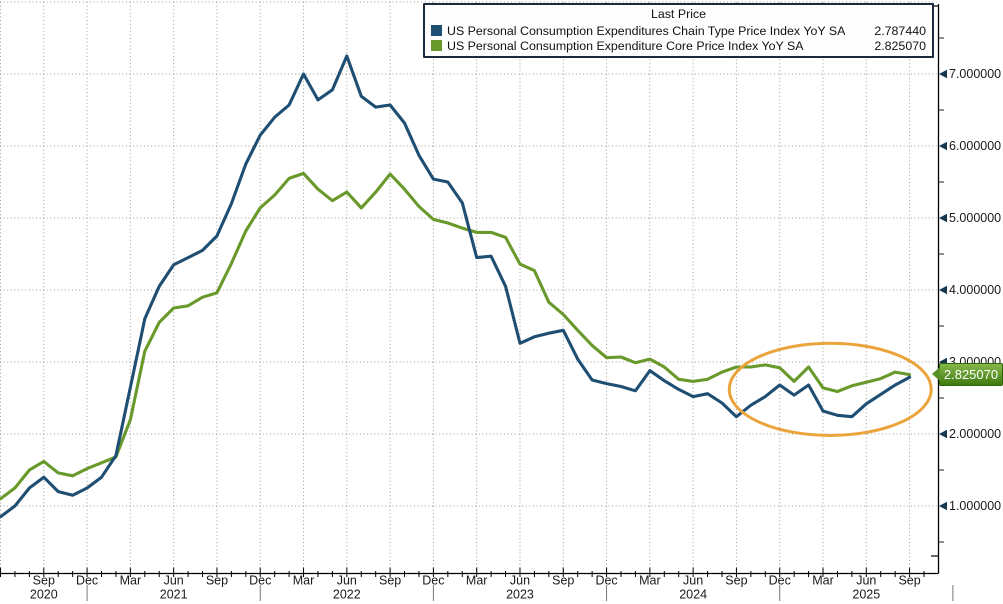 Image resolution: width=1003 pixels, height=604 pixels. Describe the element at coordinates (44, 595) in the screenshot. I see `x-year-label: 2020` at that location.